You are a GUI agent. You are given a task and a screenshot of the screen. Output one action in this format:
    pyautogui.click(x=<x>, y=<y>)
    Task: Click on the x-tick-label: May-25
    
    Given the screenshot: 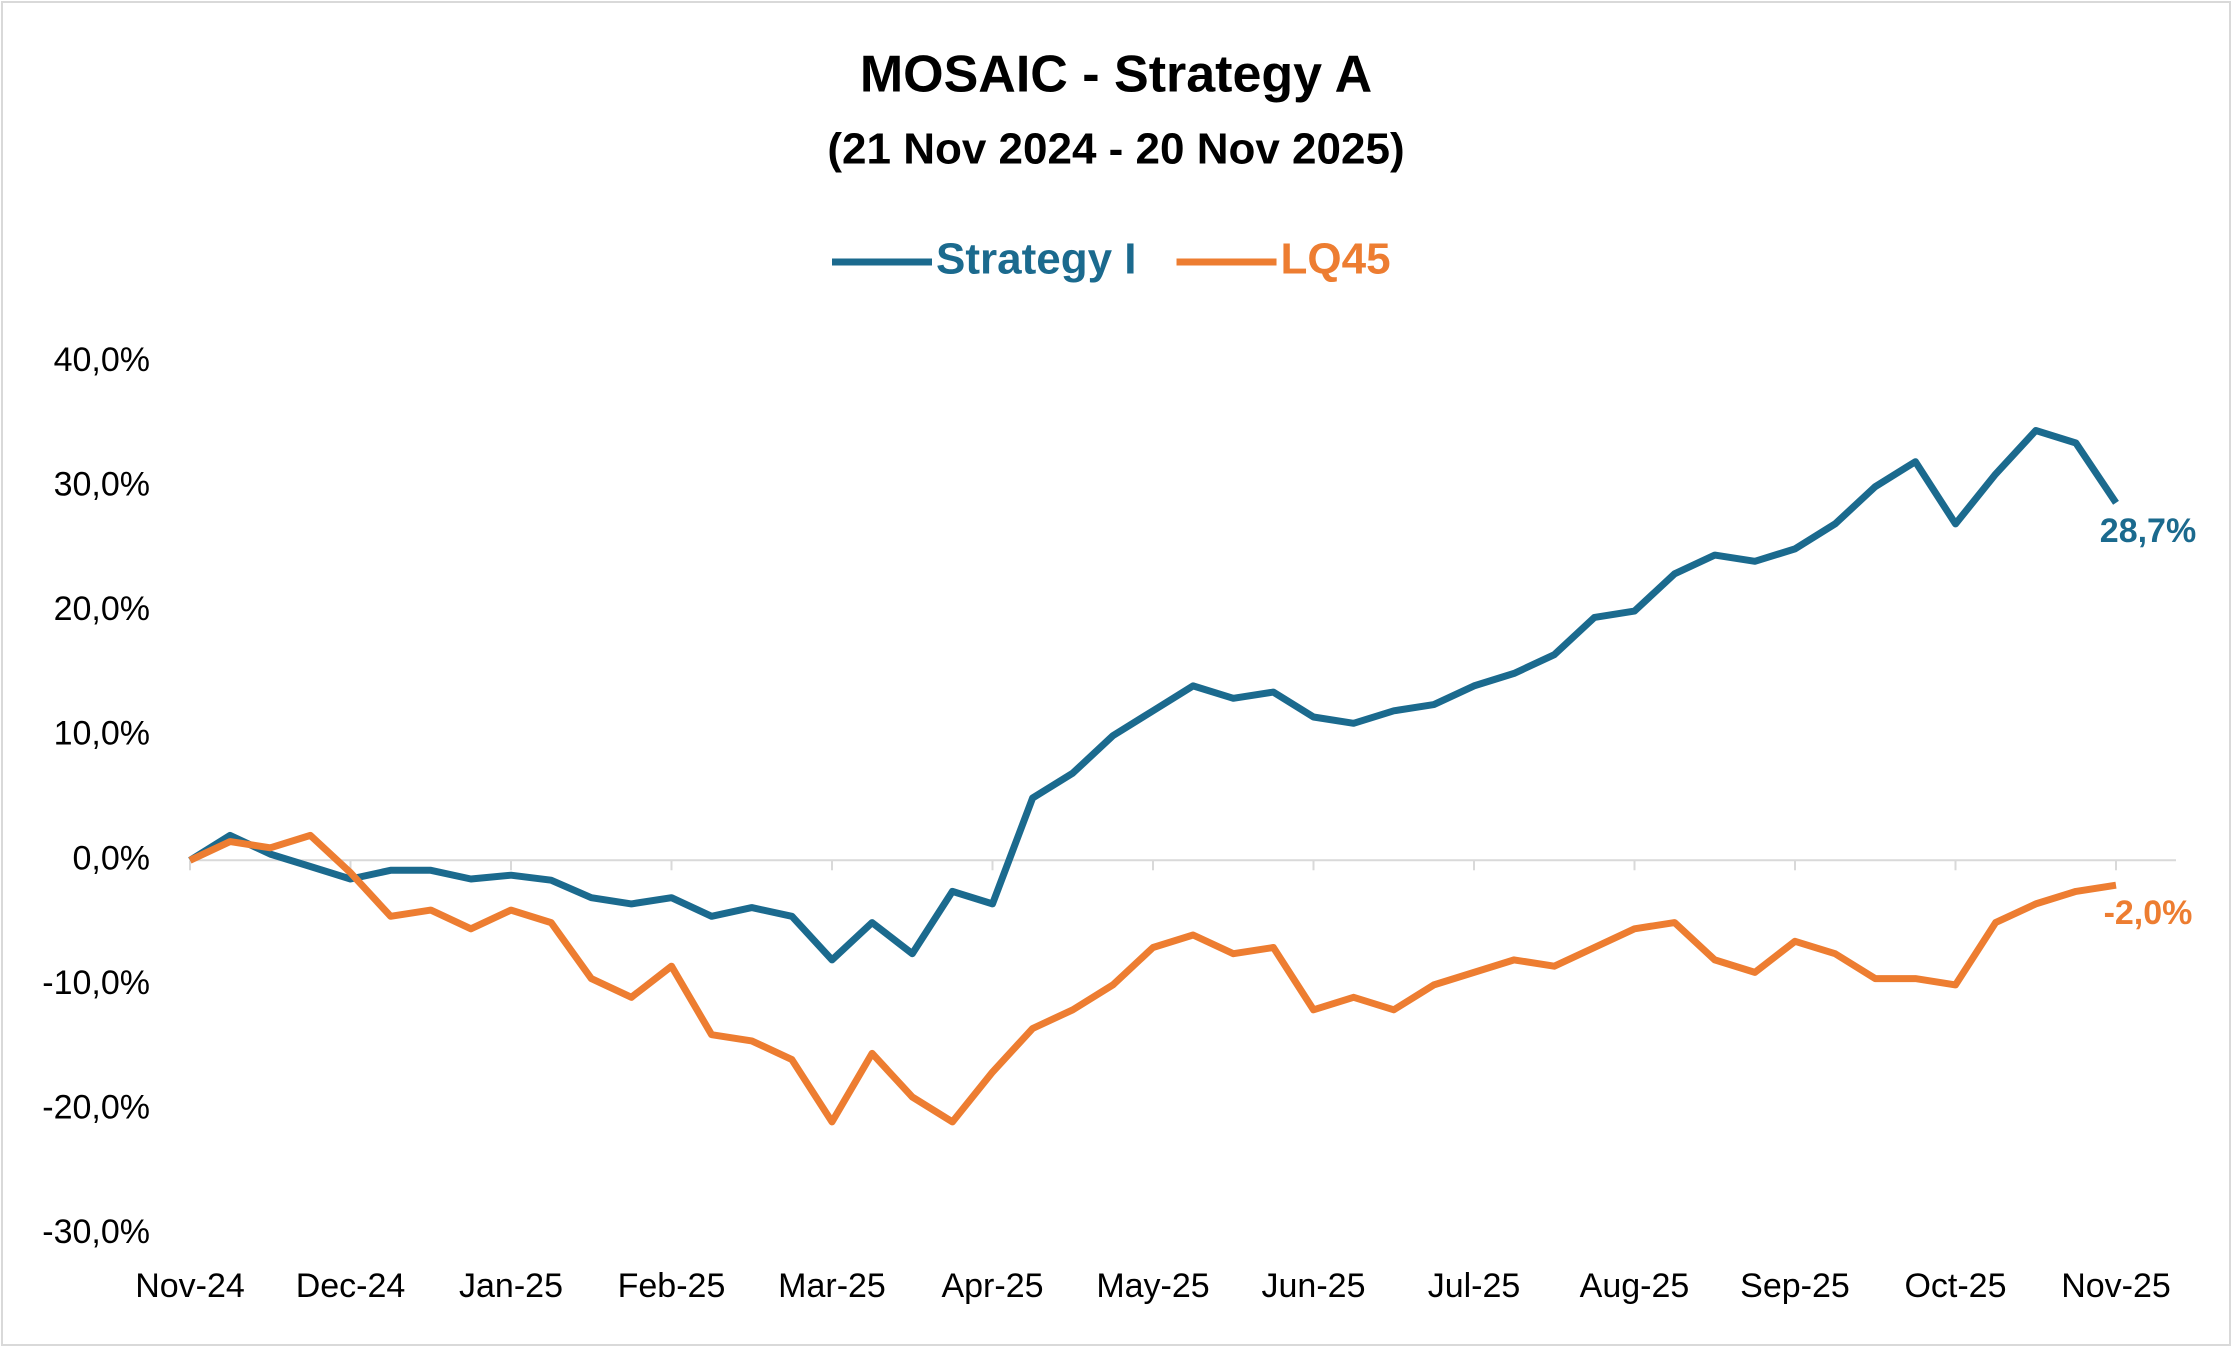 What is the action you would take?
    pyautogui.click(x=1152, y=1286)
    